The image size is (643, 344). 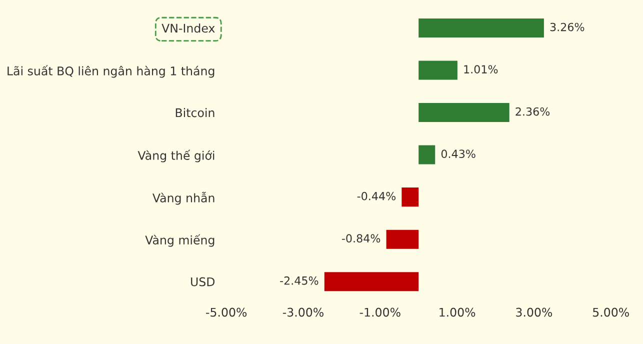 I want to click on x-tick-label: 1.00%, so click(x=458, y=312).